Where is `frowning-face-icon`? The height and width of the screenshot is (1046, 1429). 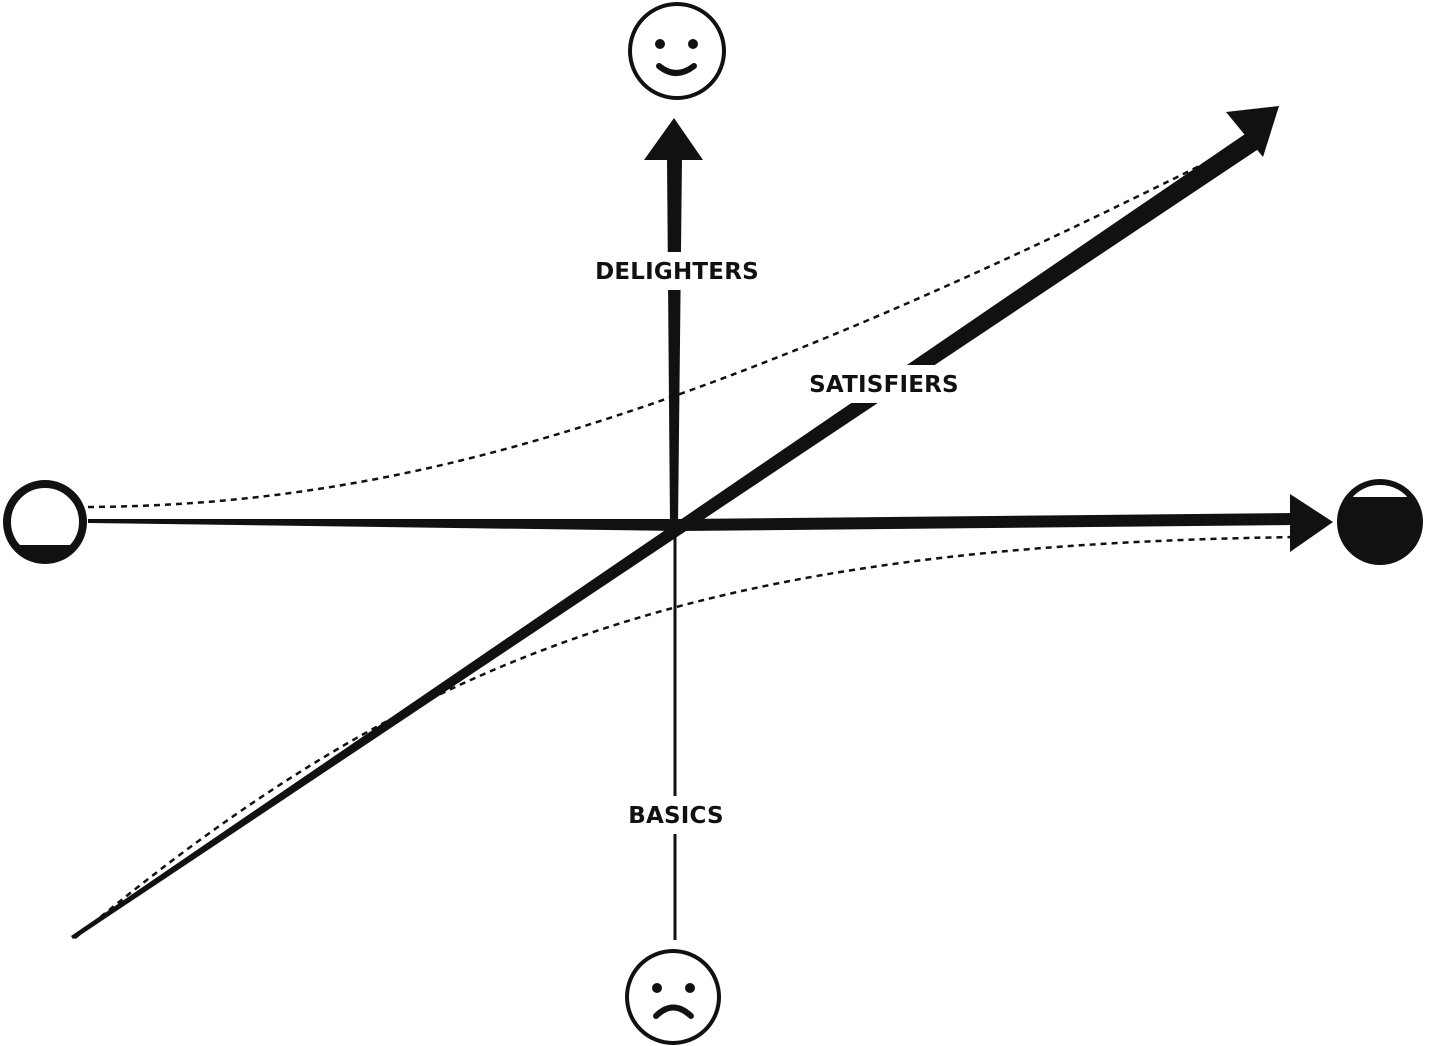
frowning-face-icon is located at coordinates (673, 997).